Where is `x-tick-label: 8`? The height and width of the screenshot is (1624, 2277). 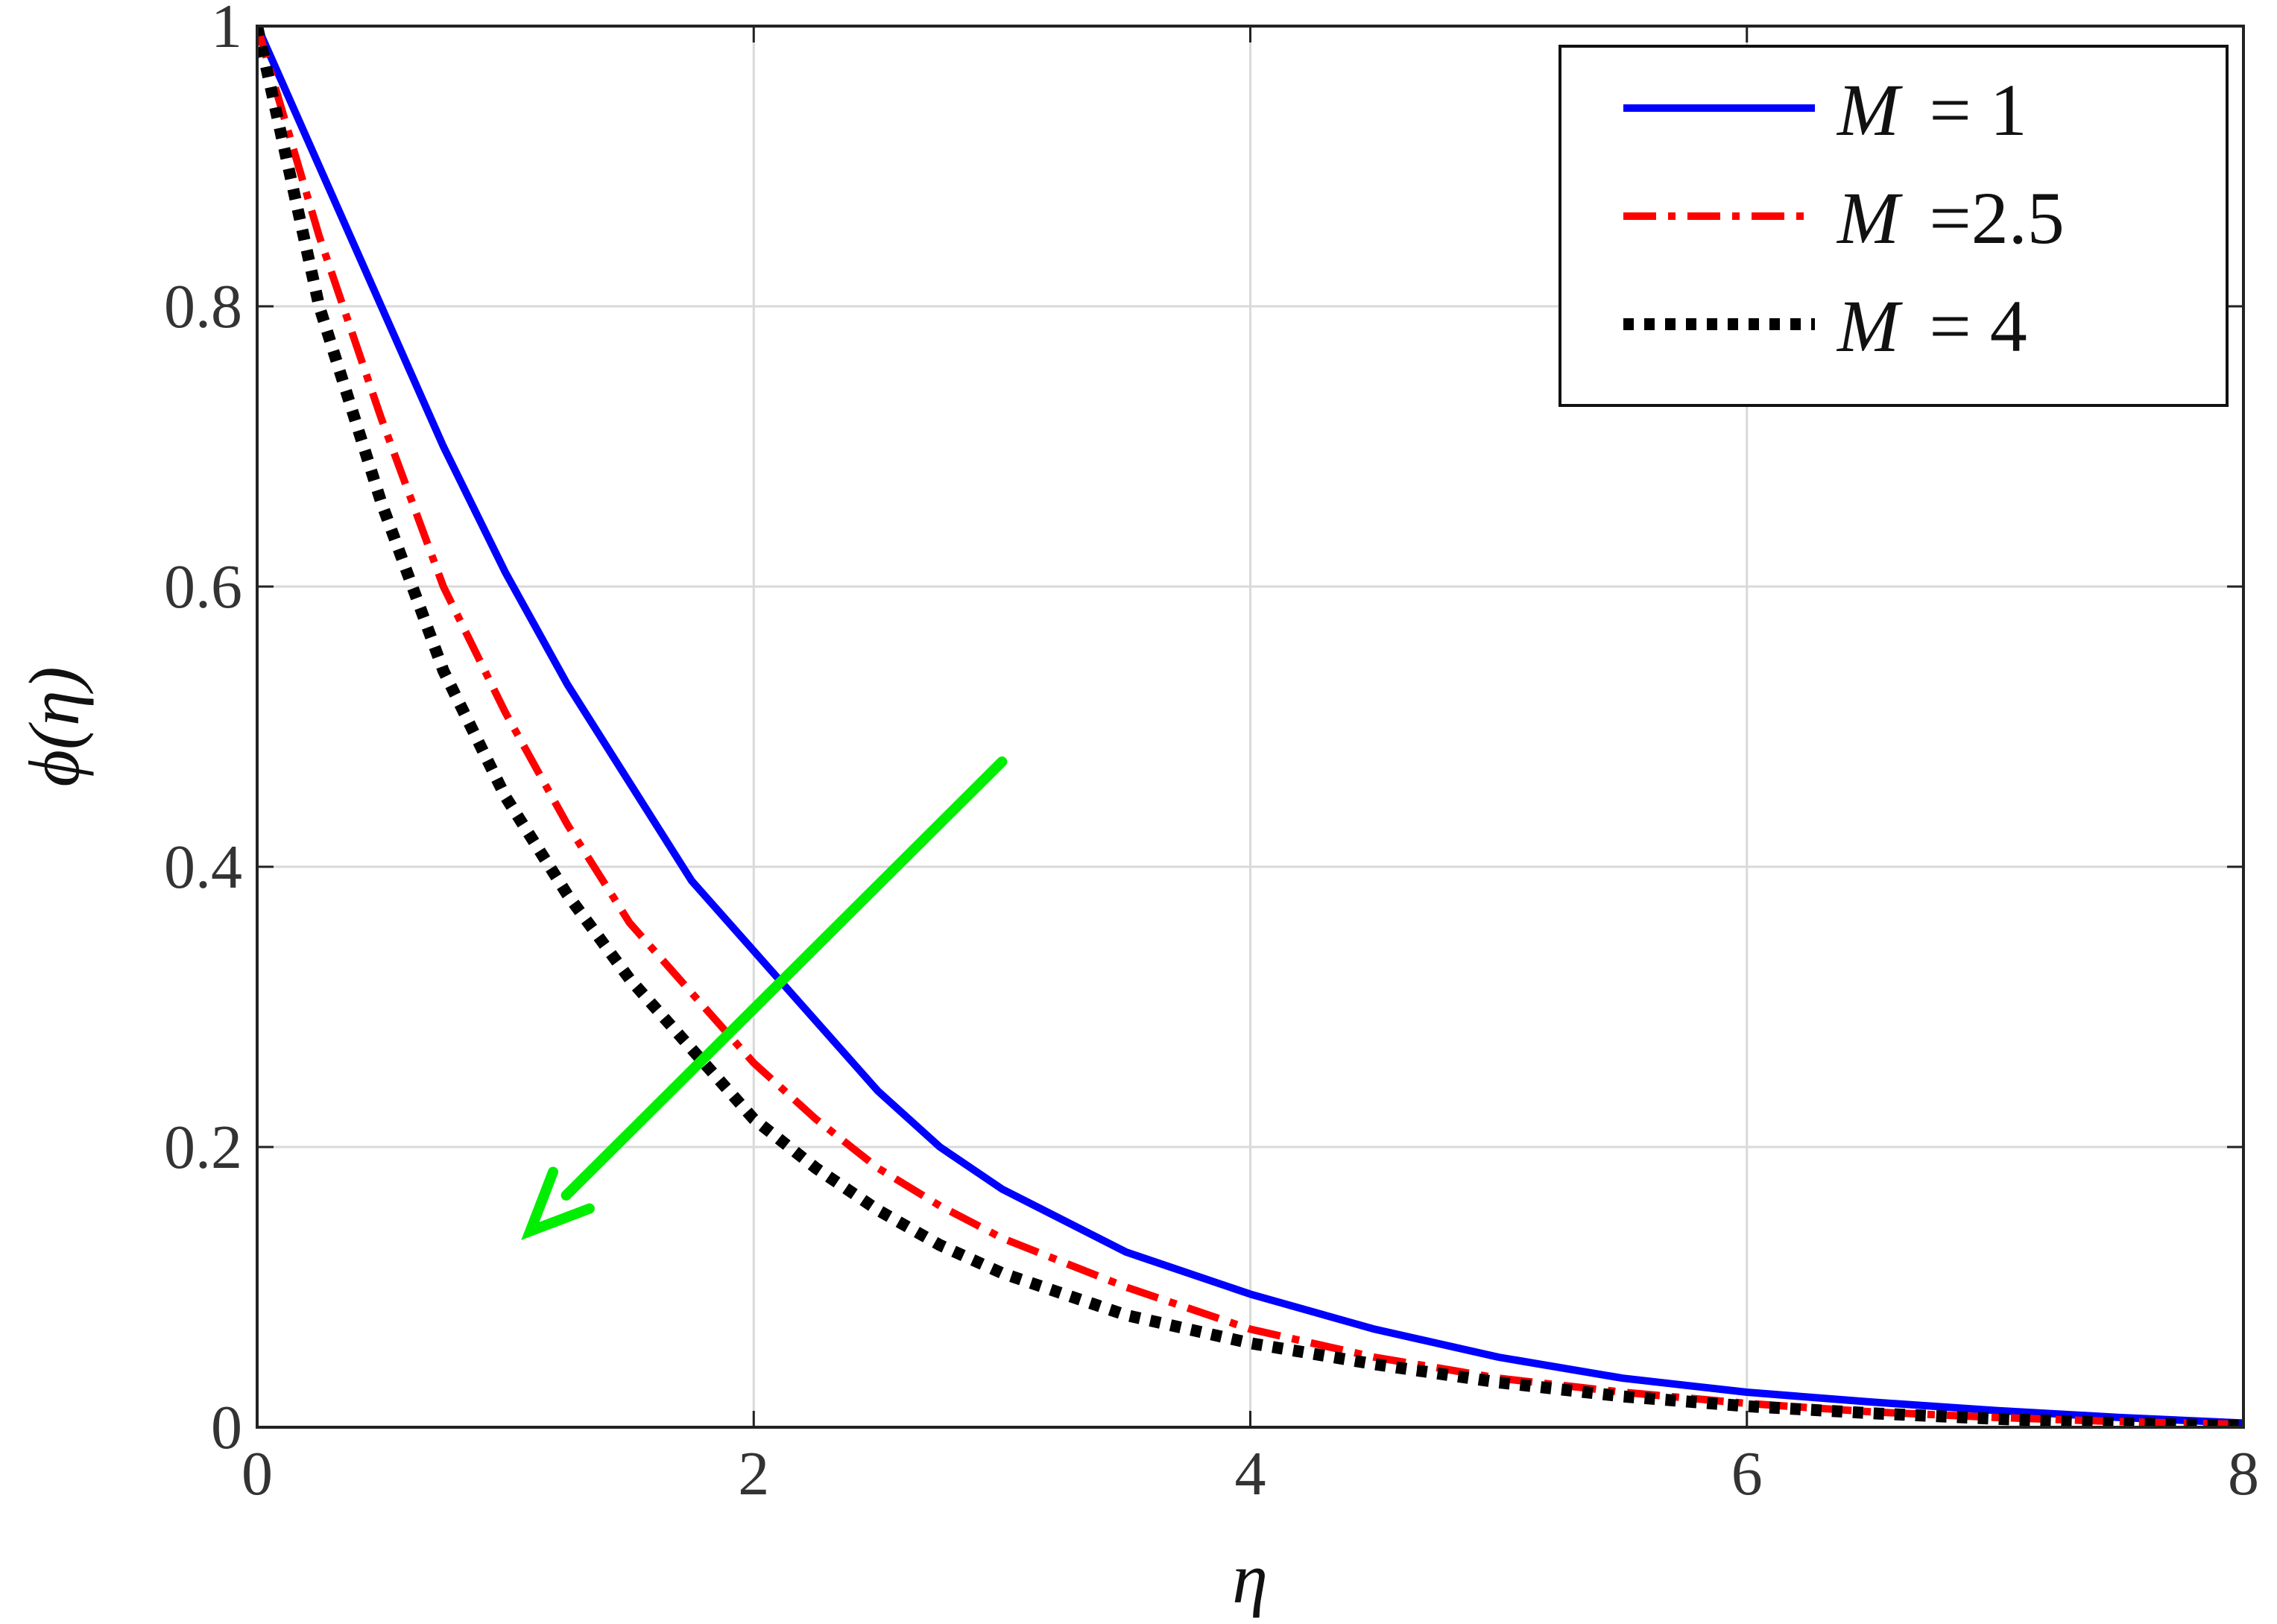
x-tick-label: 8 is located at coordinates (2243, 1473).